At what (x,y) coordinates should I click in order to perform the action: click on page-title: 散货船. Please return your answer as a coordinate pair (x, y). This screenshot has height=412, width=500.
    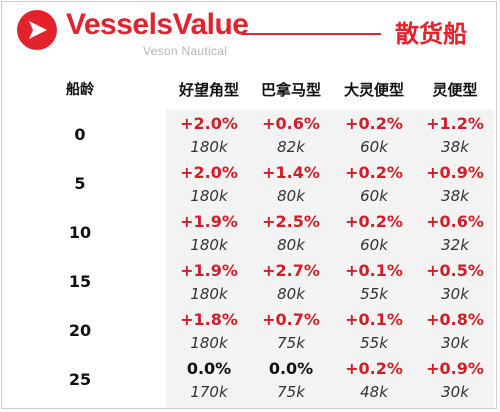
    Looking at the image, I should click on (431, 34).